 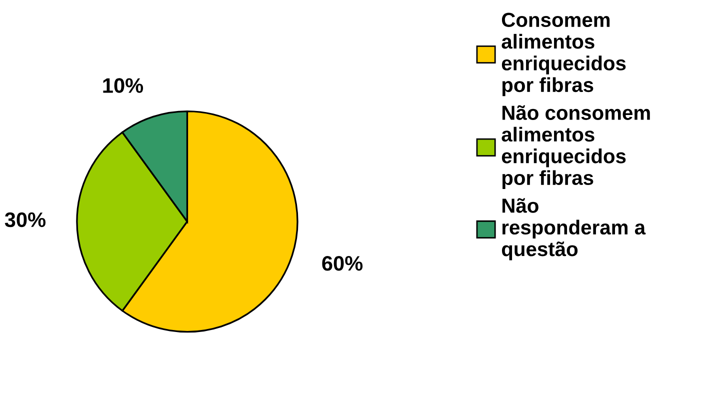 I want to click on legend-label: Consomem alimentos enriquecidos por fibras, so click(x=564, y=54).